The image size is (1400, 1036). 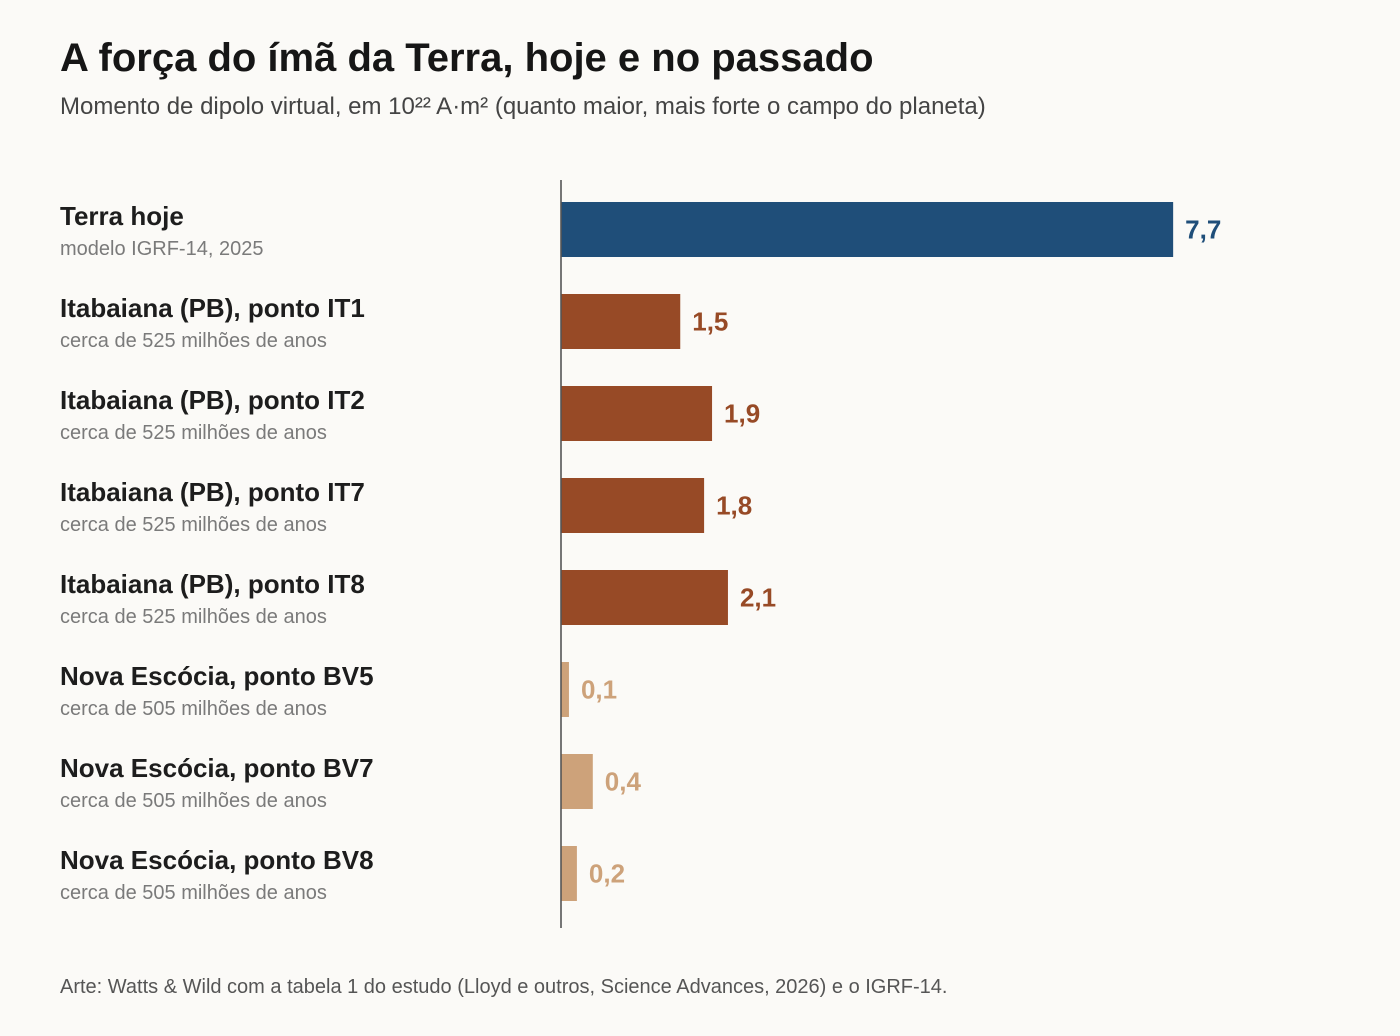 I want to click on category-label: Terra hoje, so click(x=122, y=216).